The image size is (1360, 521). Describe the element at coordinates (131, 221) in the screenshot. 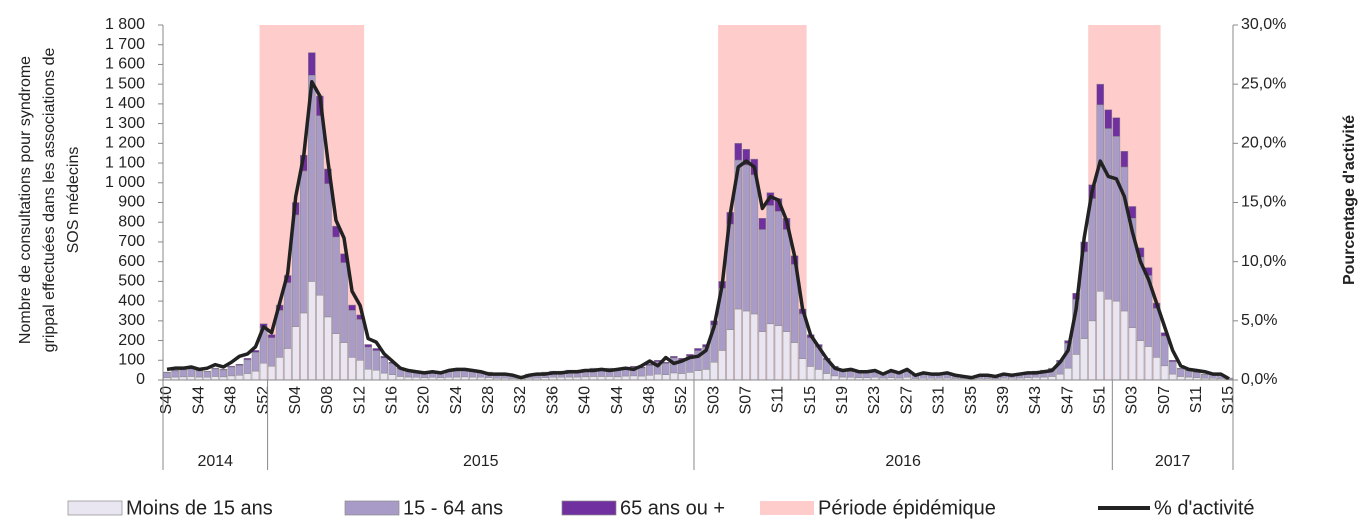

I see `y-tick-label: 800` at that location.